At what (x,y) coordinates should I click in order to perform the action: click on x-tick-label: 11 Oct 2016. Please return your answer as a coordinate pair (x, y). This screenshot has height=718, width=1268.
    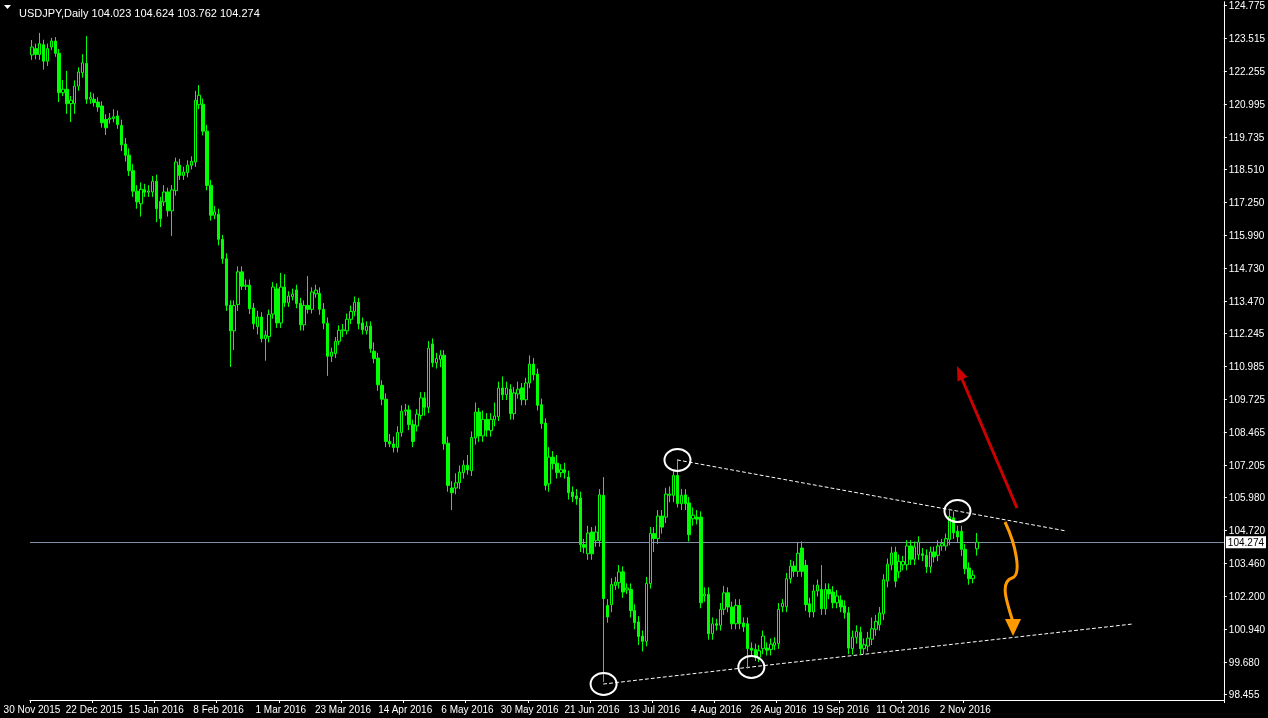
    Looking at the image, I should click on (903, 709).